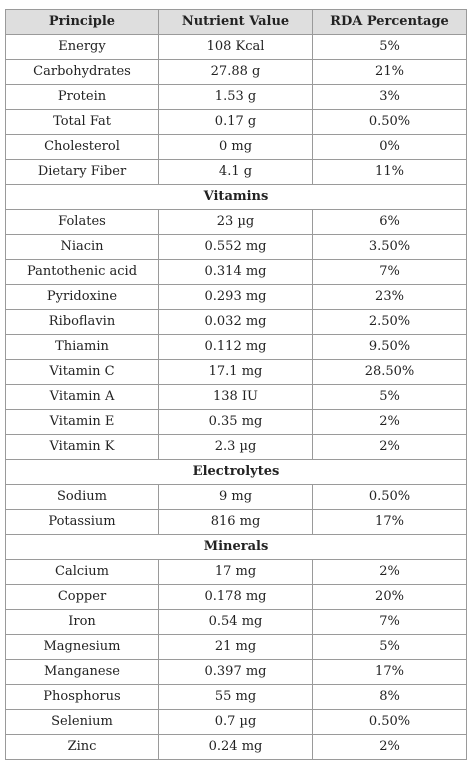 The width and height of the screenshot is (472, 776). Describe the element at coordinates (82, 97) in the screenshot. I see `principle-cell: Protein` at that location.